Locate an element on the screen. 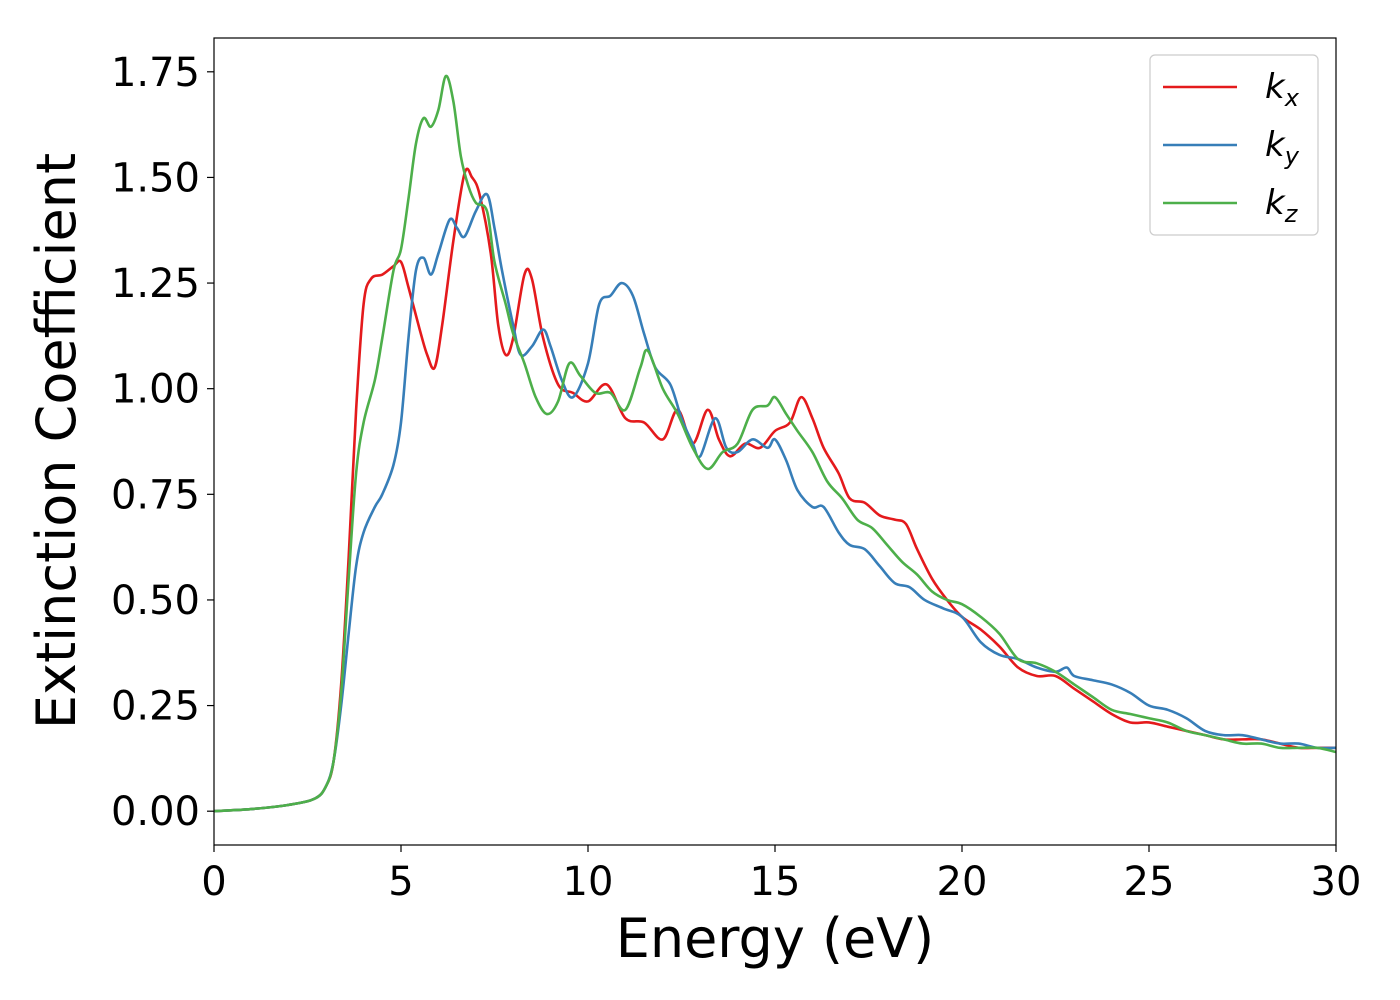 This screenshot has width=1400, height=1000. y-tick-label: 0.50 is located at coordinates (155, 601).